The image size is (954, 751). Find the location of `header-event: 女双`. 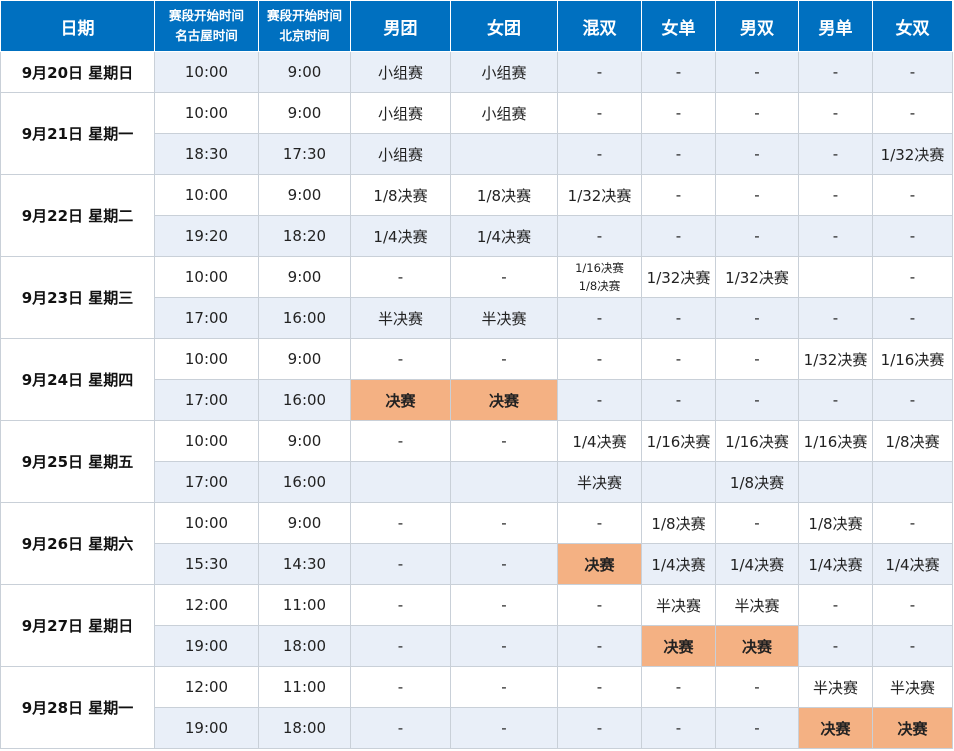

header-event: 女双 is located at coordinates (912, 26).